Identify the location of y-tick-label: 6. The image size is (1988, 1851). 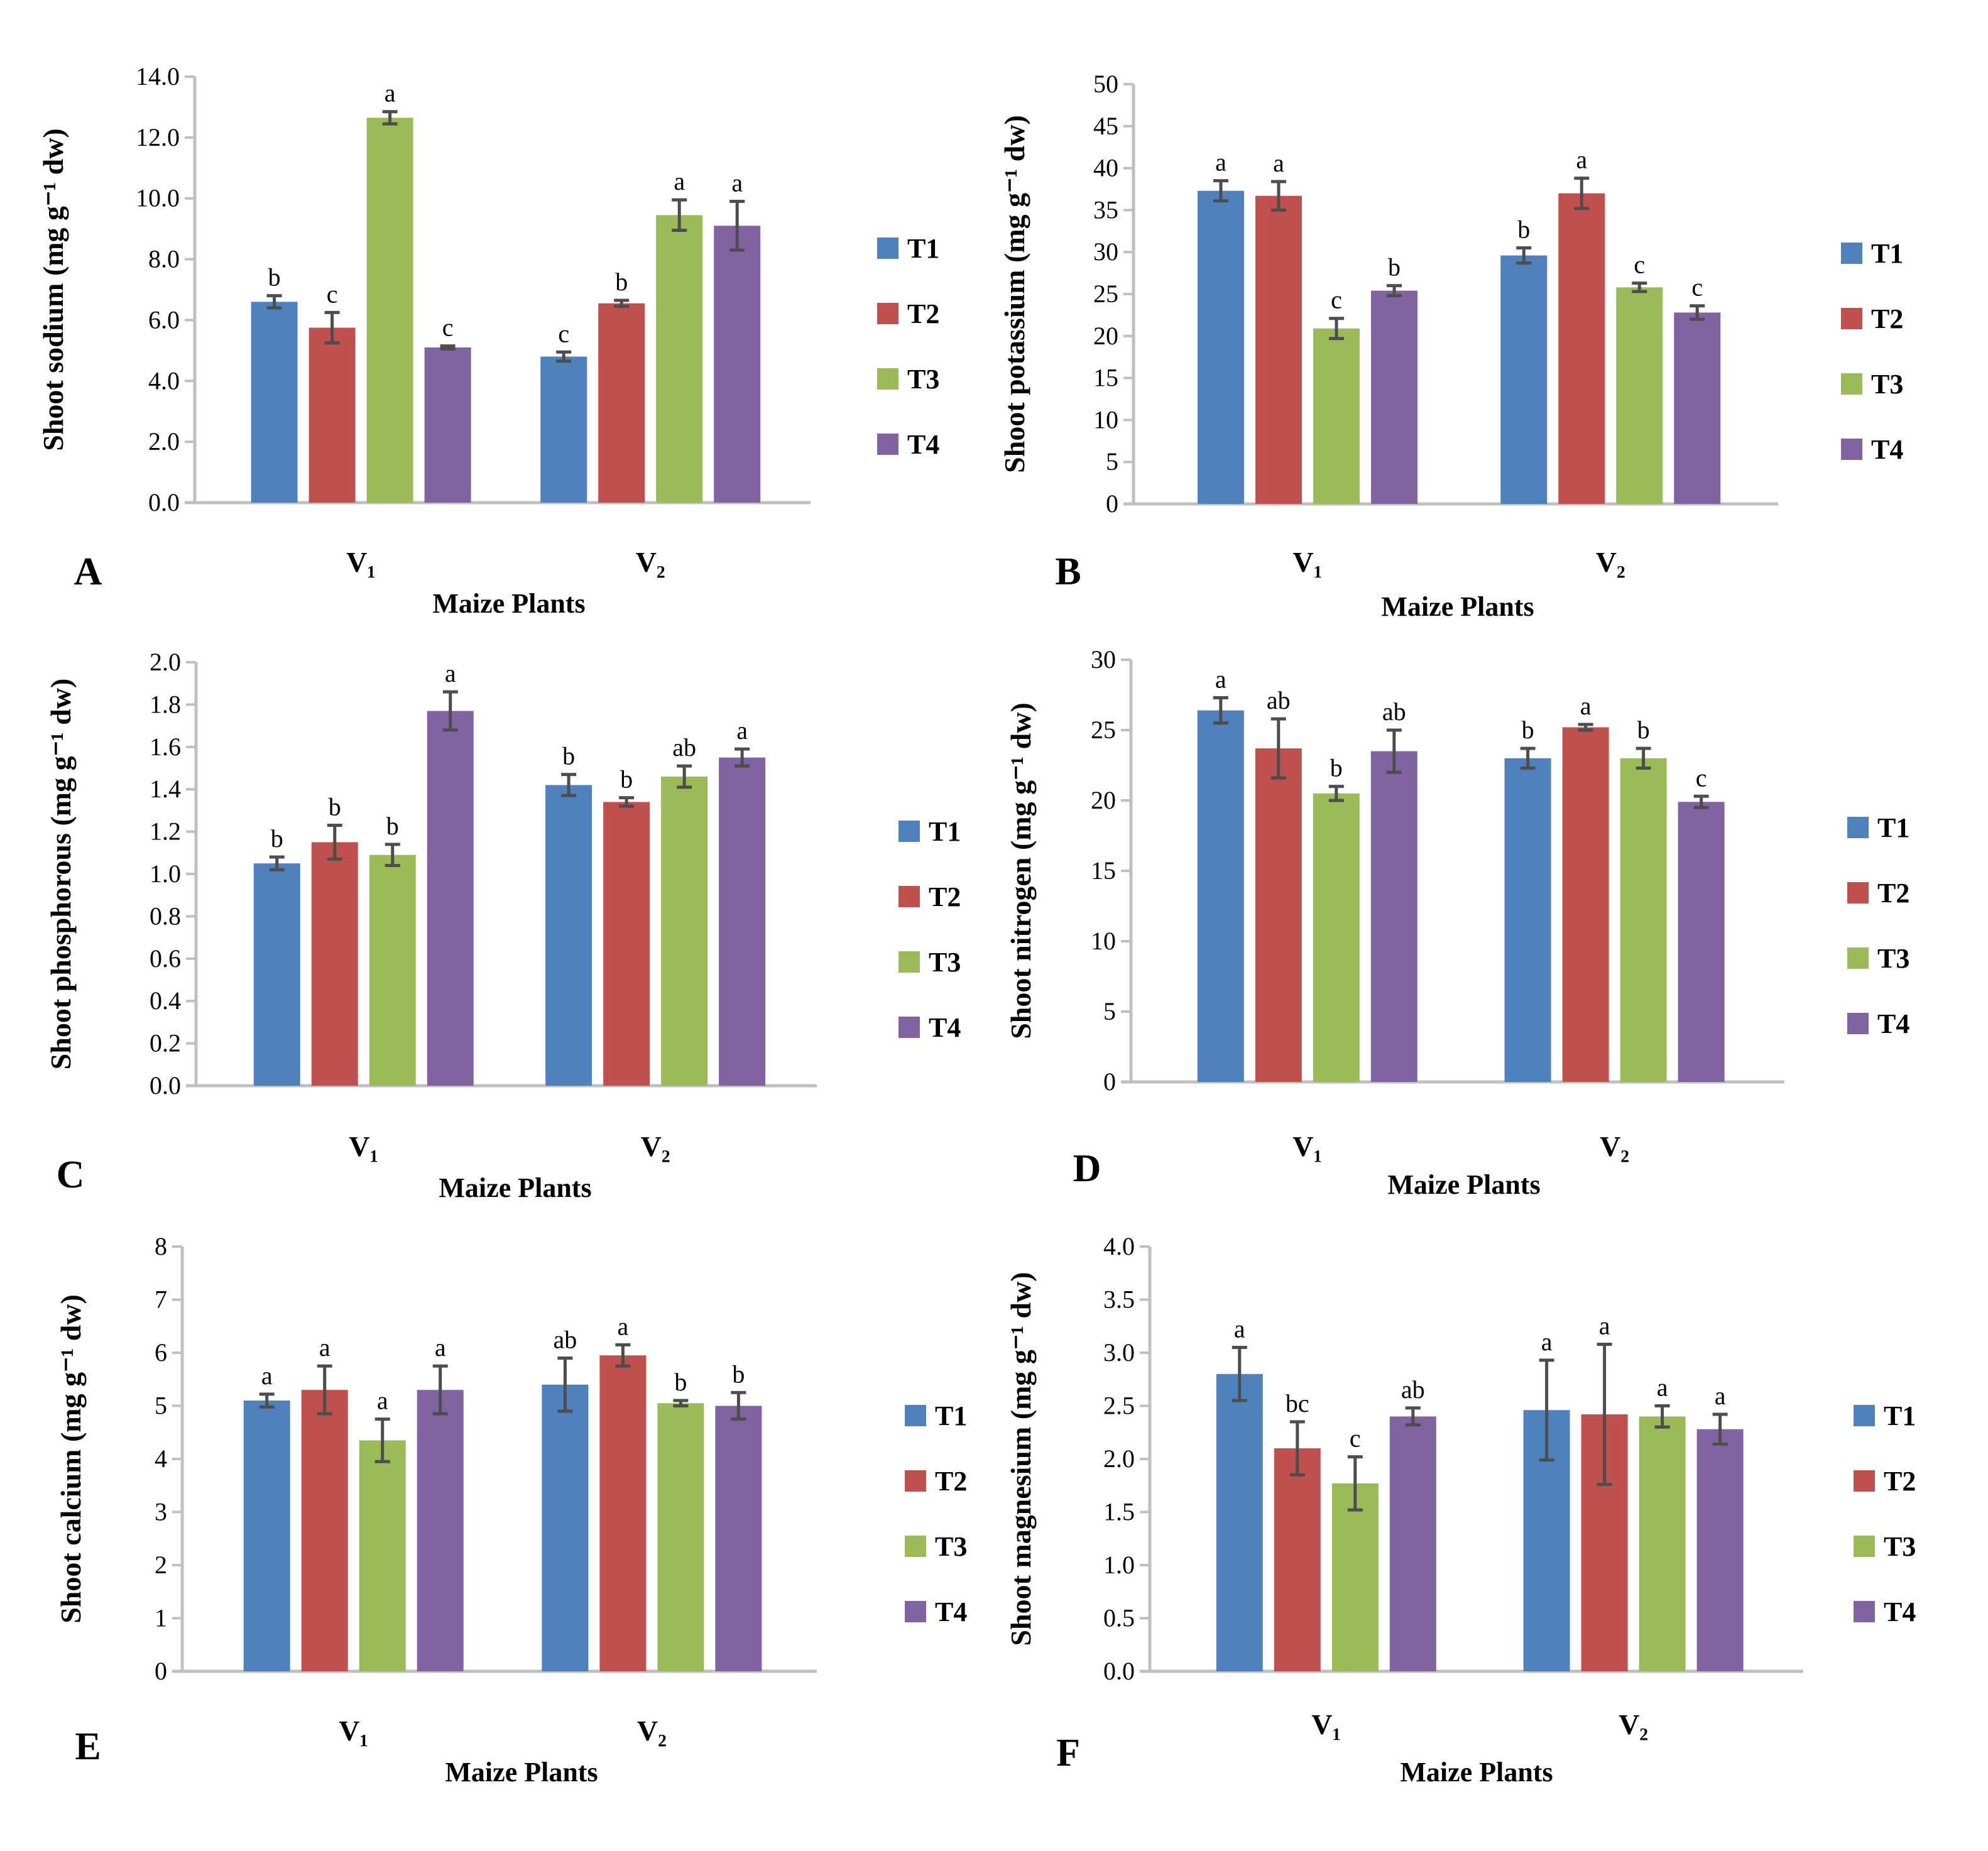
(161, 1353).